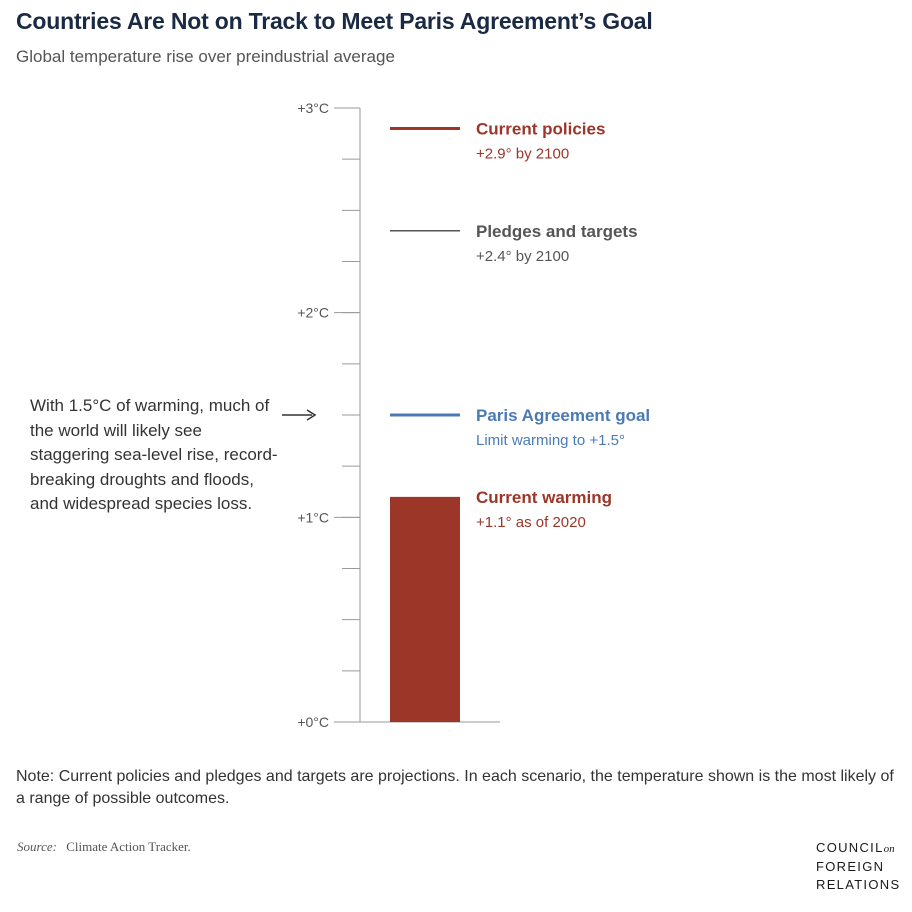 This screenshot has height=912, width=912. What do you see at coordinates (299, 415) in the screenshot?
I see `annotation-arrow-icon` at bounding box center [299, 415].